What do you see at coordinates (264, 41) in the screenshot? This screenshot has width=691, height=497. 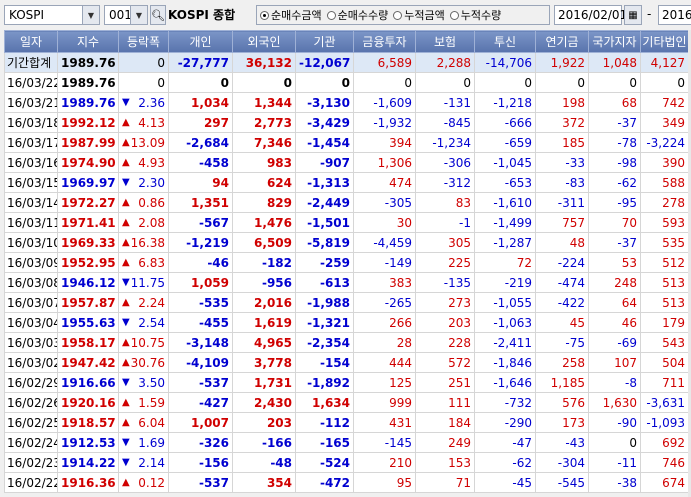 I see `column-header: 외국인` at bounding box center [264, 41].